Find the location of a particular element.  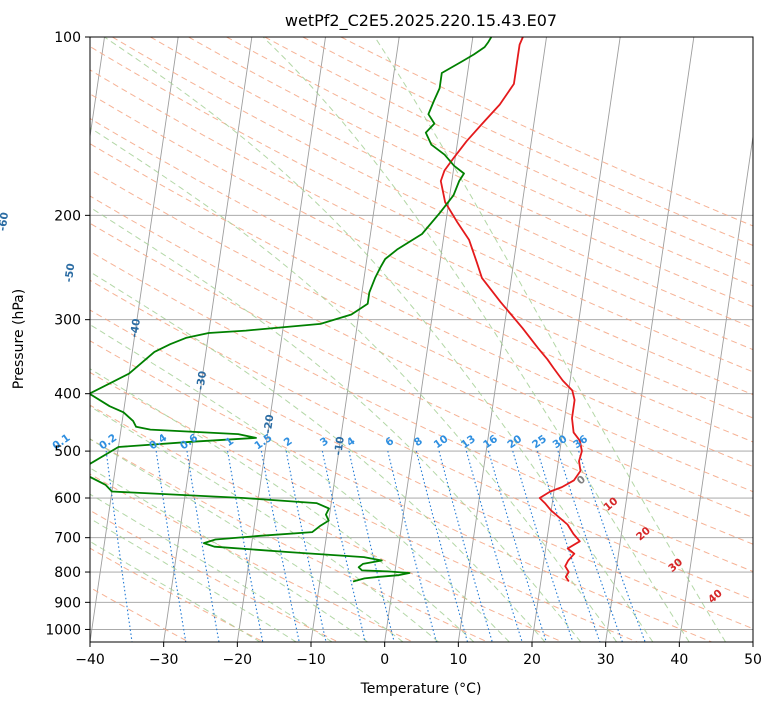

y-tick-label: 500 is located at coordinates (67, 452).